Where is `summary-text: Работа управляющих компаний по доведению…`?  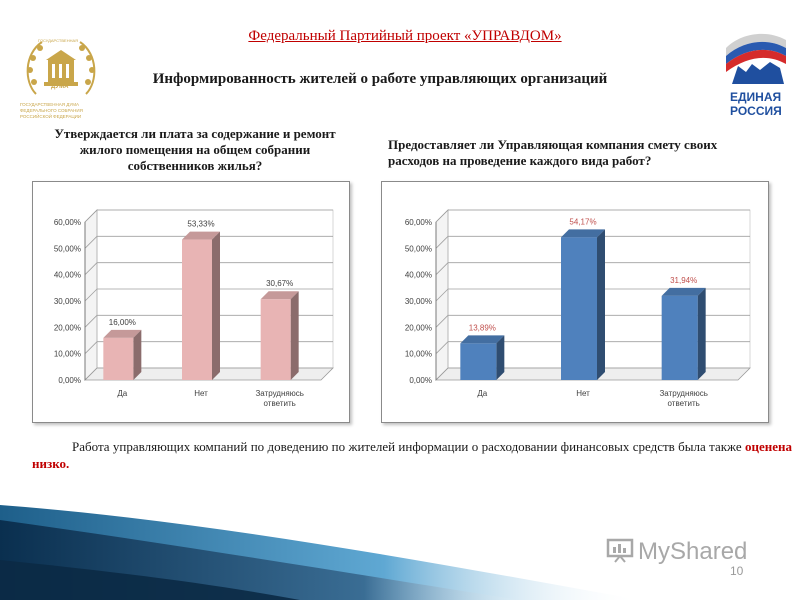 summary-text: Работа управляющих компаний по доведению… is located at coordinates (408, 446).